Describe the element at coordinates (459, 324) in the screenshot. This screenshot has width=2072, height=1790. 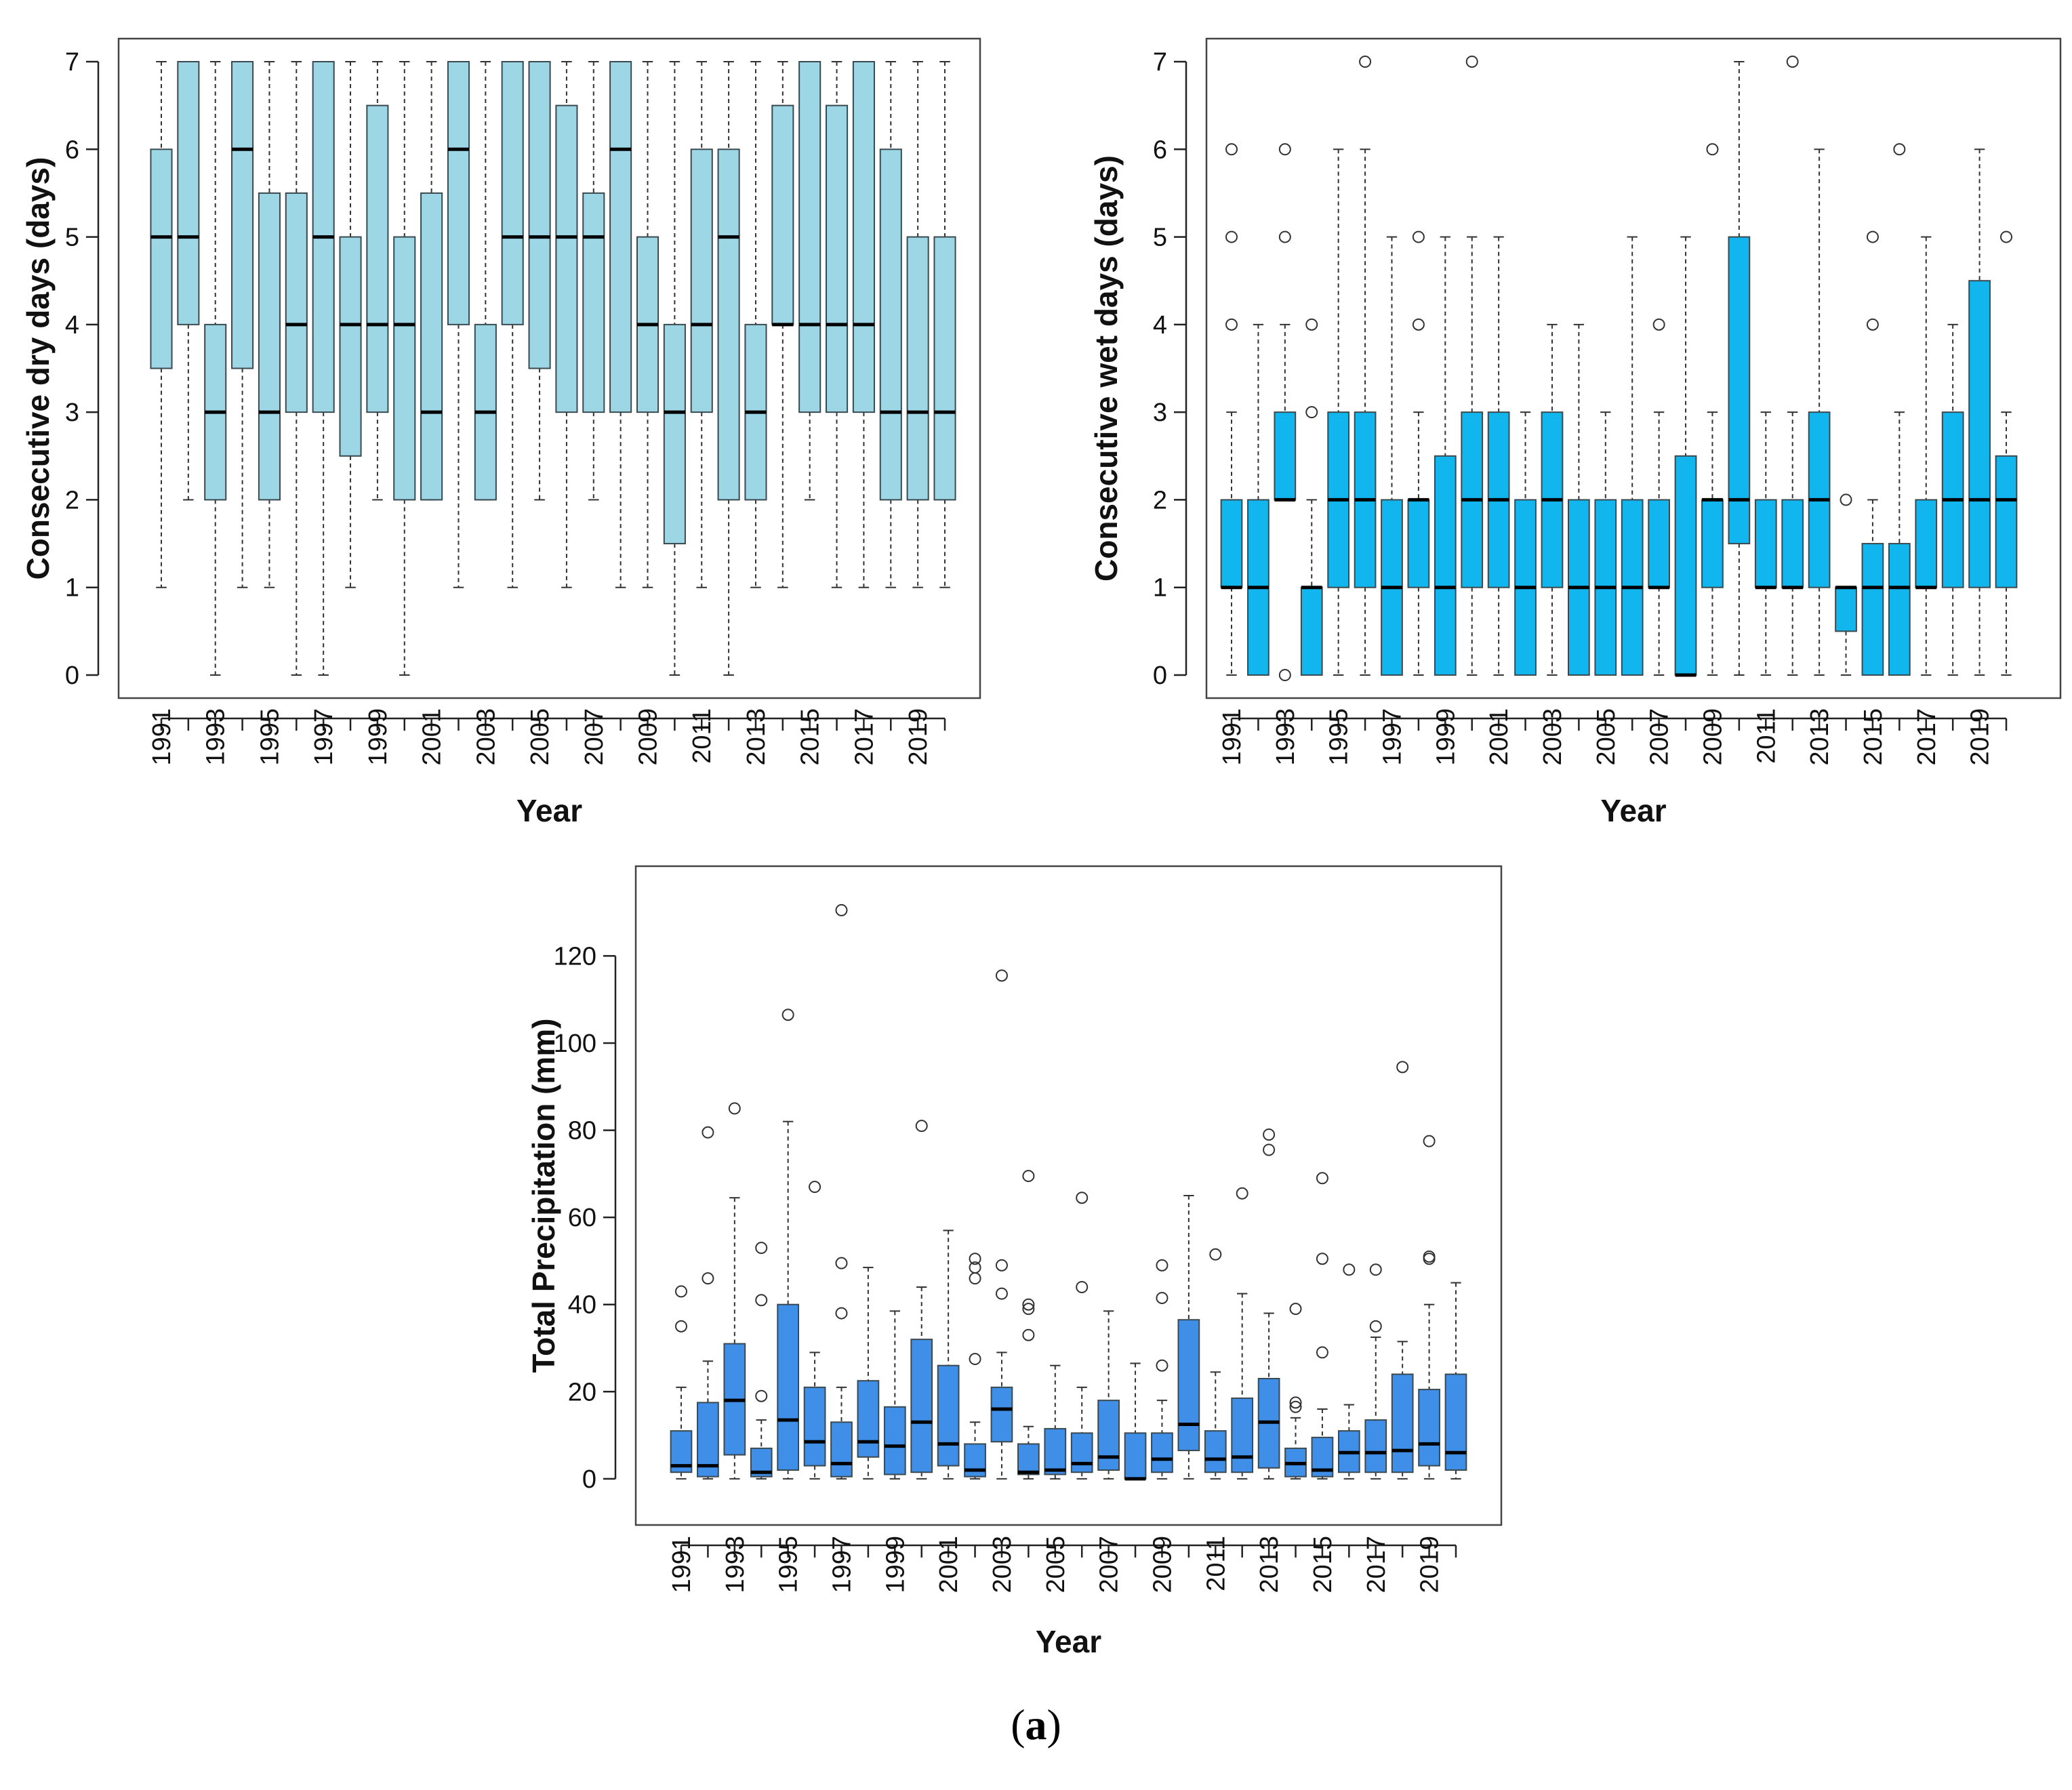
I see `box-2002` at that location.